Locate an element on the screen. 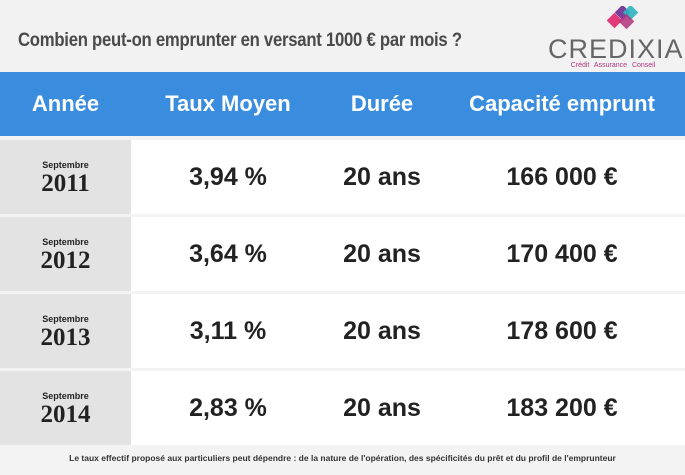 The height and width of the screenshot is (475, 685). year-cell: Septembre 2011 is located at coordinates (65, 177).